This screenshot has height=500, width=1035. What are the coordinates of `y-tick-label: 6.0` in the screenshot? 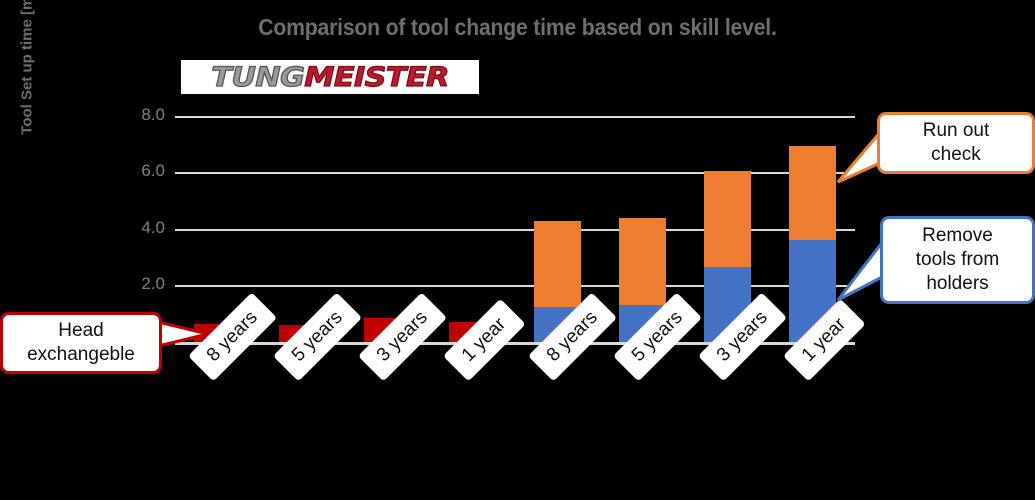 It's located at (153, 171).